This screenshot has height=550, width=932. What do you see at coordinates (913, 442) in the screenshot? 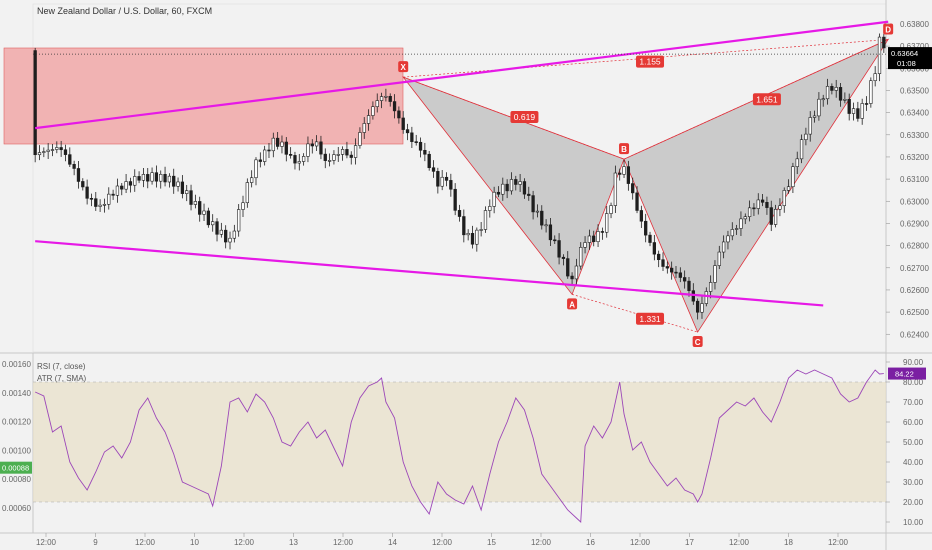
I see `rsi-tick-label: 50.00` at bounding box center [913, 442].